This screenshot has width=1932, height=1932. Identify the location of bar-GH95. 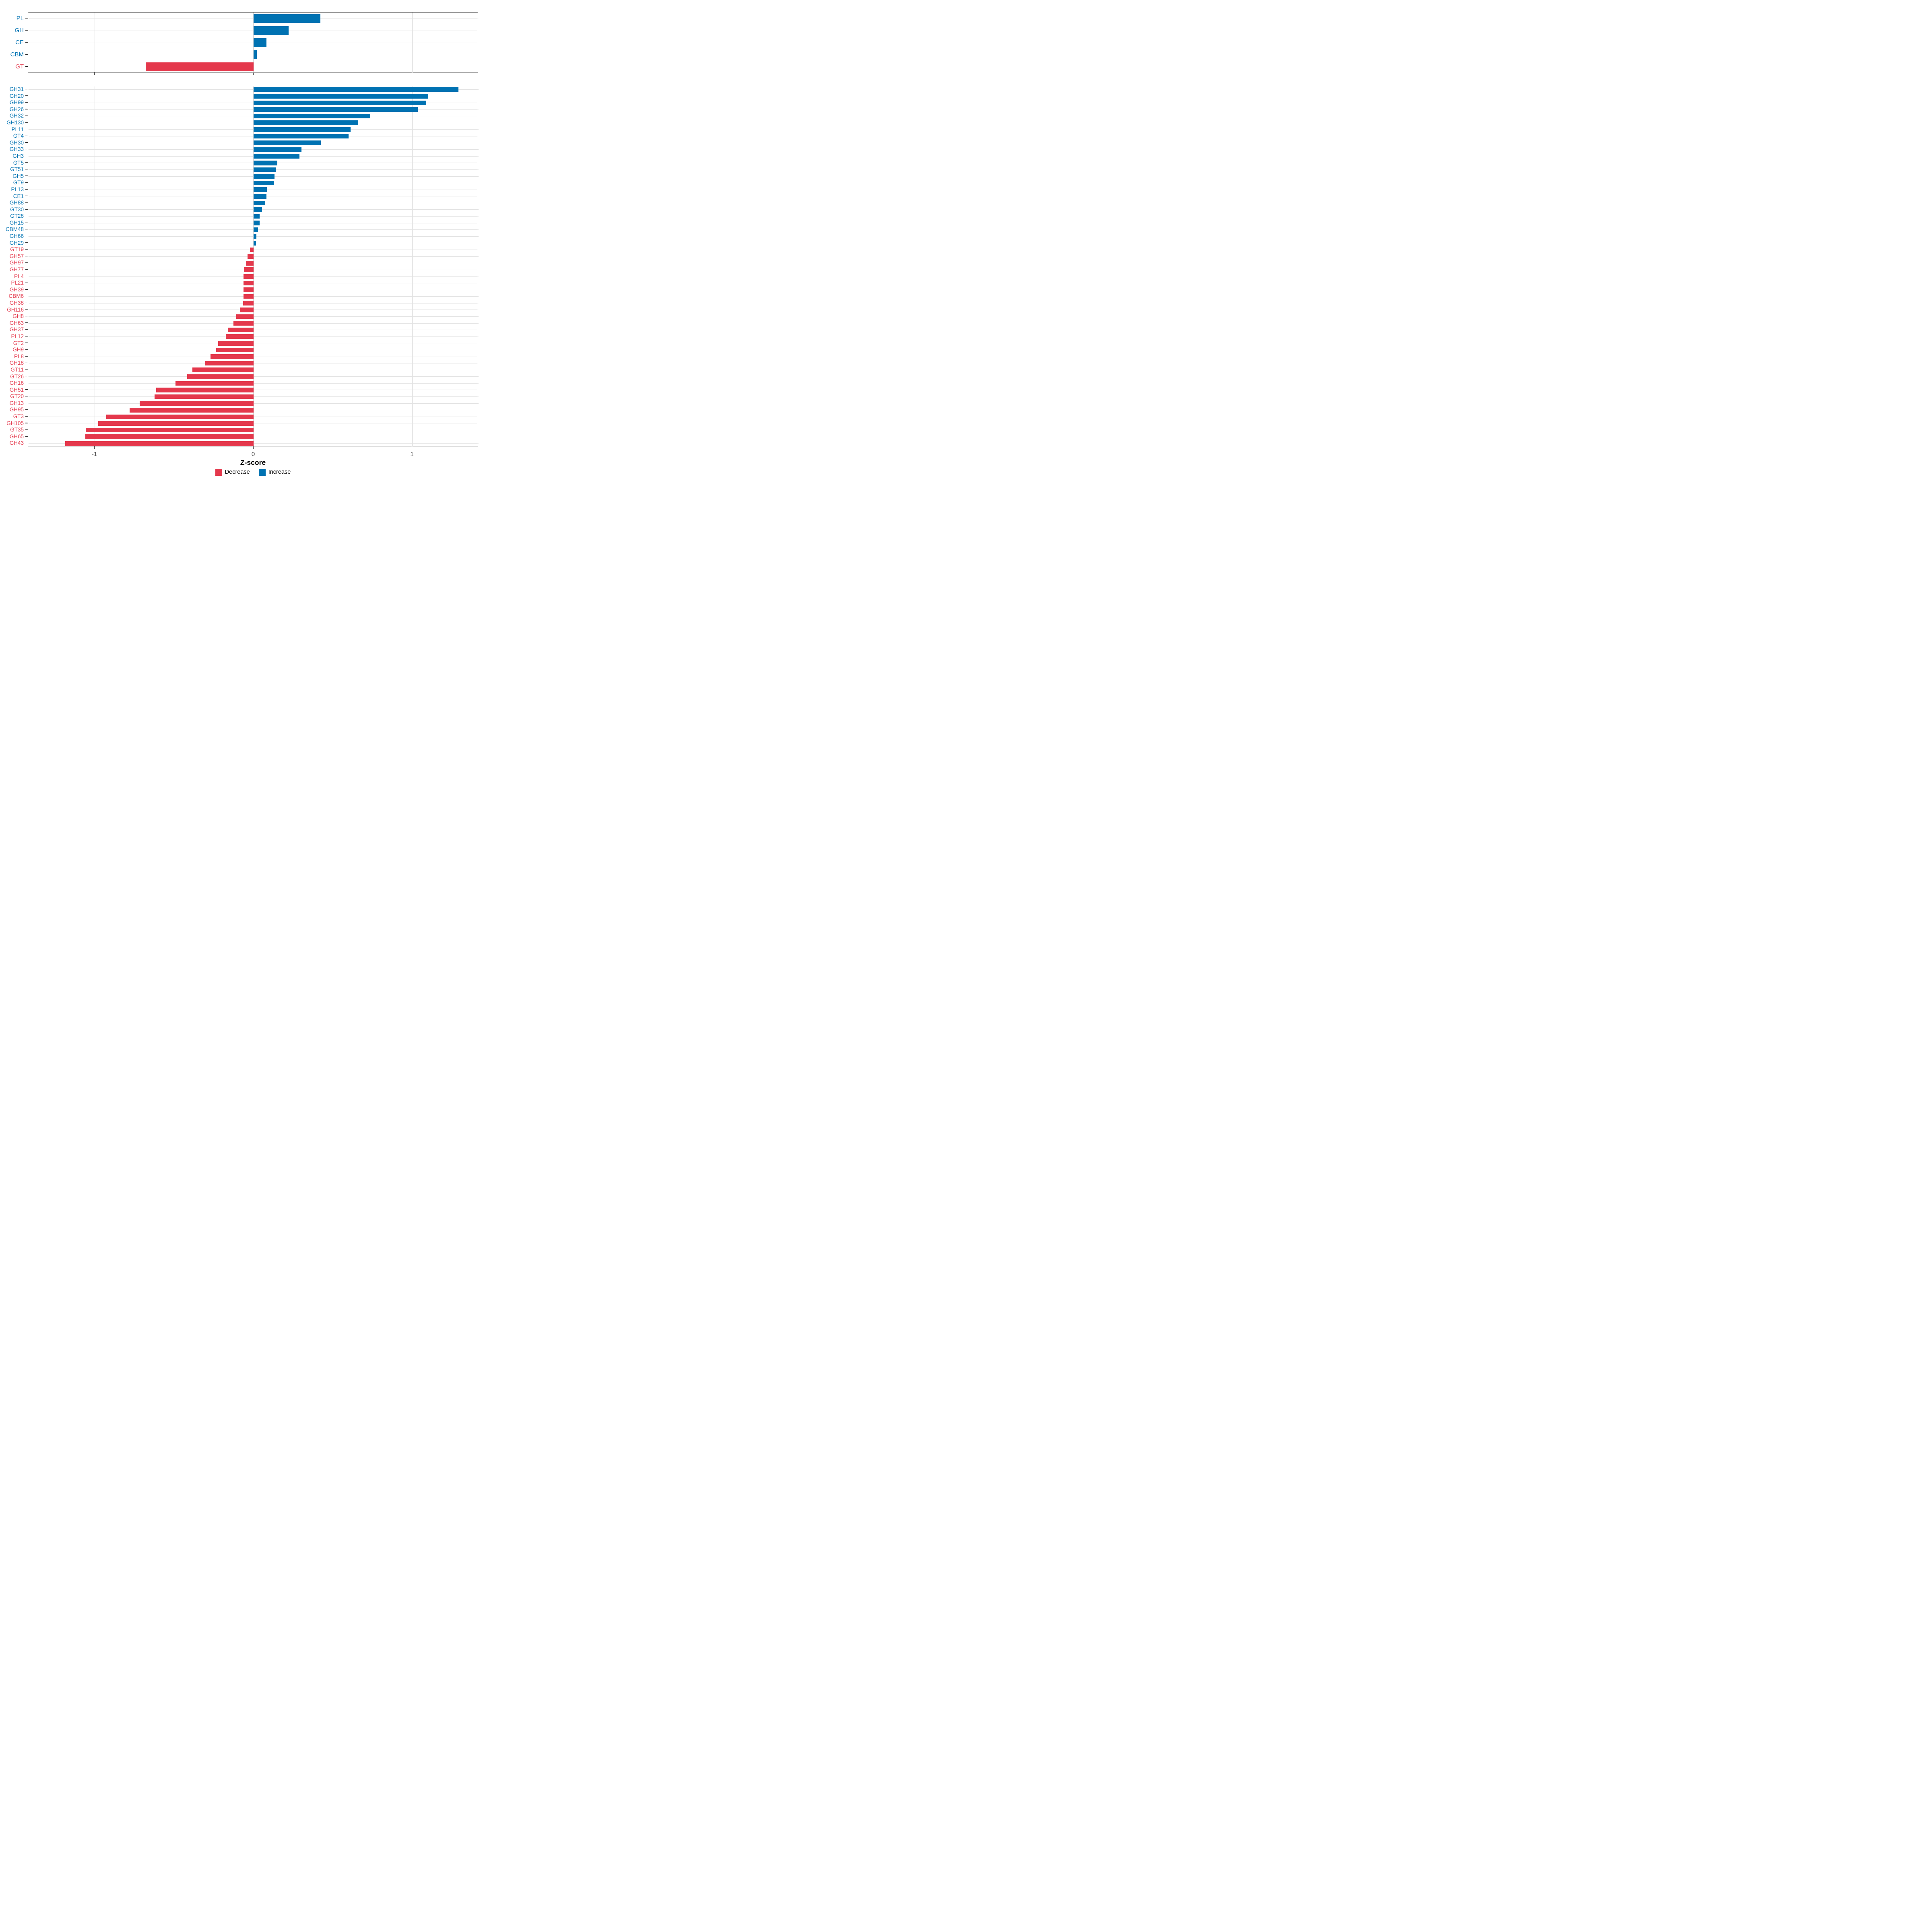
(191, 410).